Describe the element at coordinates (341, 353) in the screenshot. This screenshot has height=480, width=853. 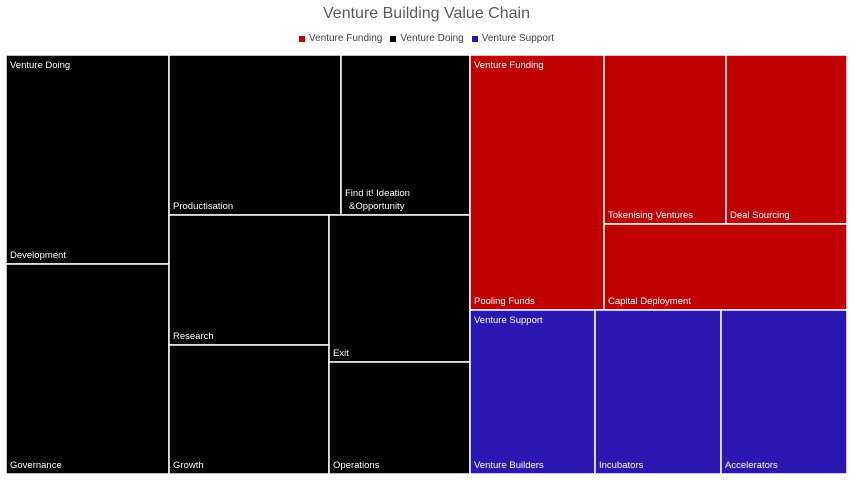
I see `treemap-label-exit: Exit` at that location.